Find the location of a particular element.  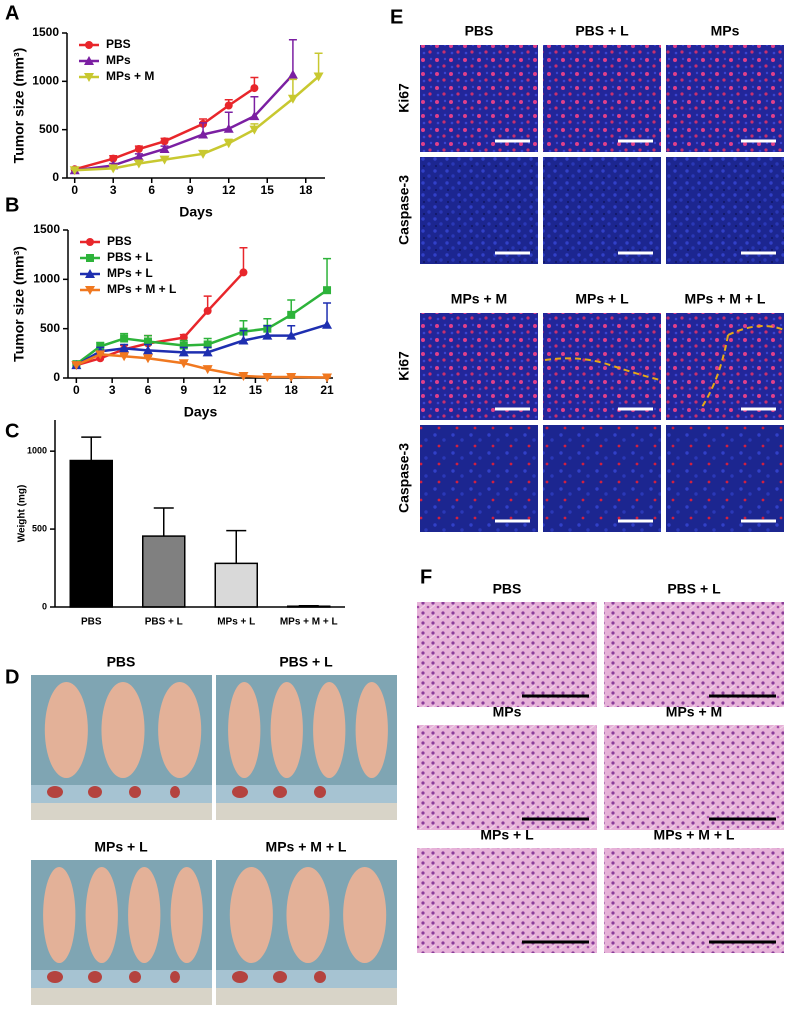

x-tick-label: 15 is located at coordinates (268, 190).